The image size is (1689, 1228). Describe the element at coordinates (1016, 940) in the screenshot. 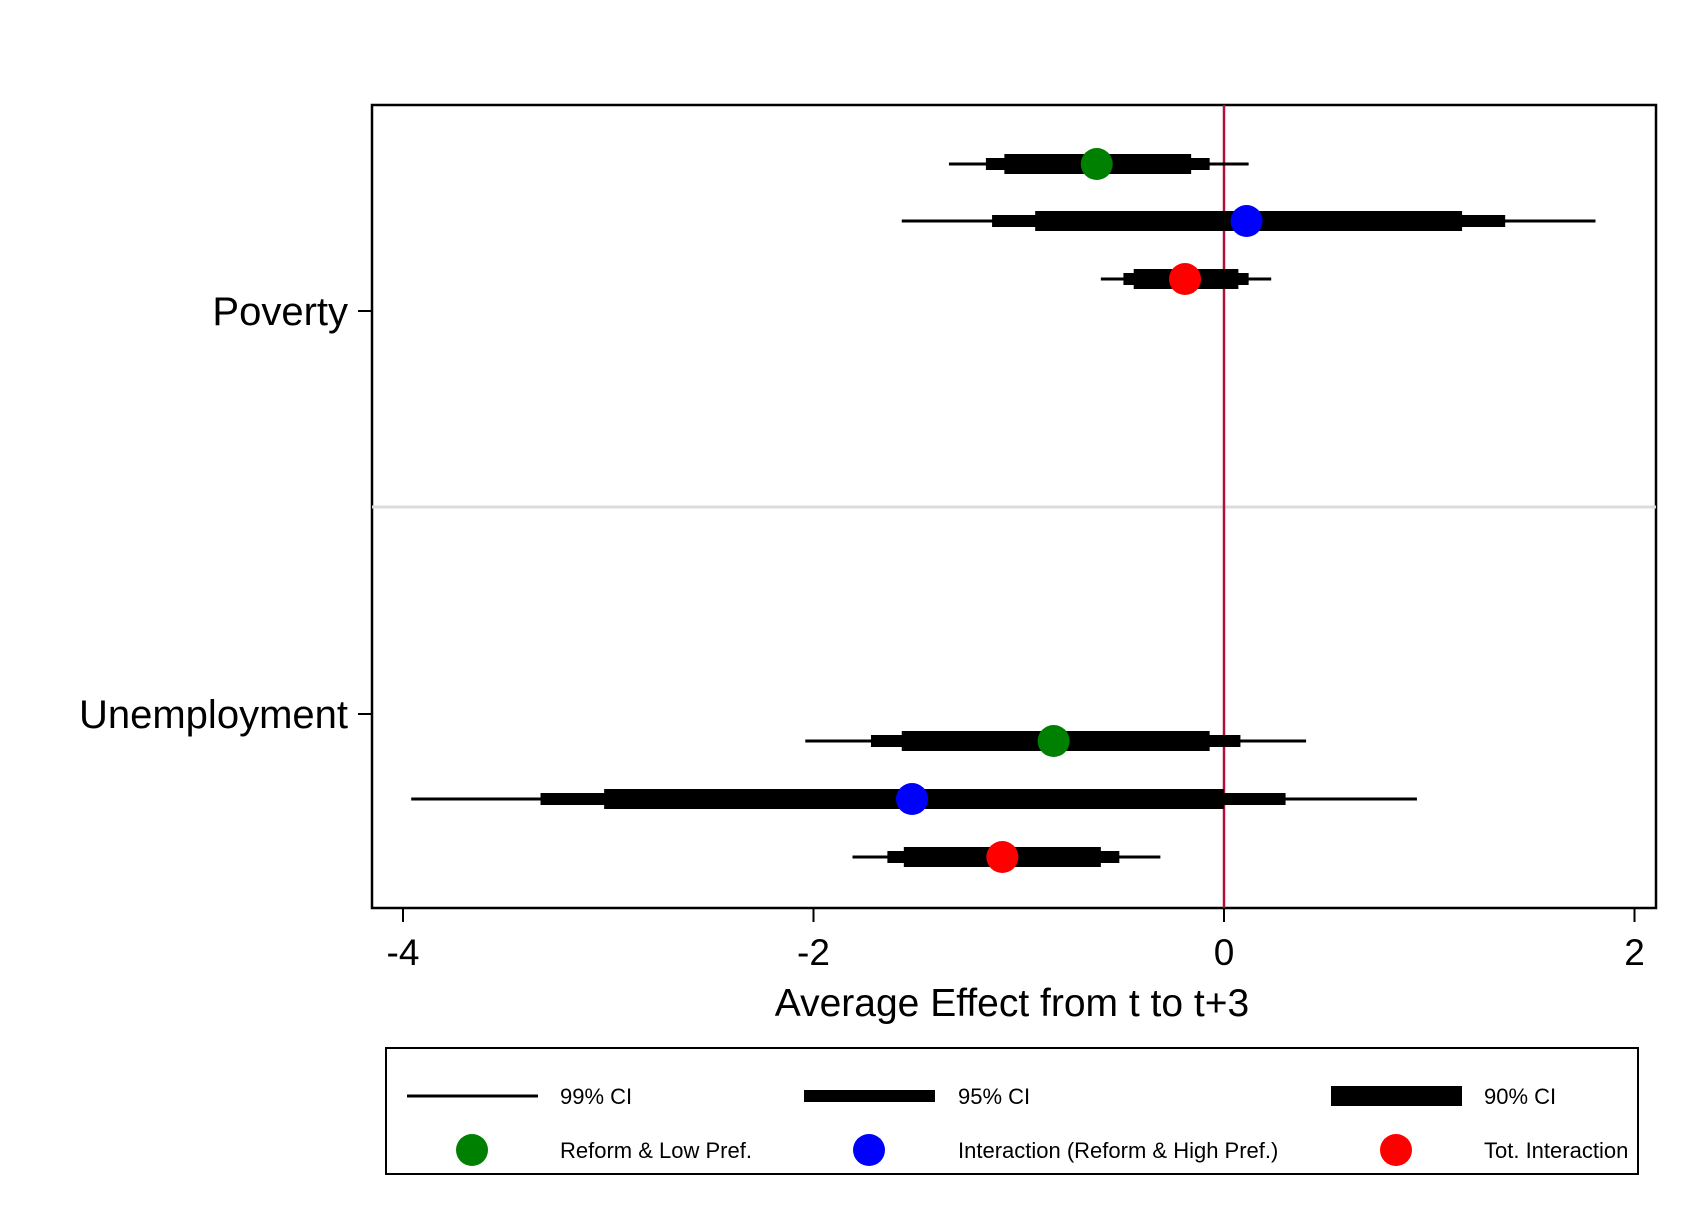

I see `x-axis: -4 -2 0 2` at that location.